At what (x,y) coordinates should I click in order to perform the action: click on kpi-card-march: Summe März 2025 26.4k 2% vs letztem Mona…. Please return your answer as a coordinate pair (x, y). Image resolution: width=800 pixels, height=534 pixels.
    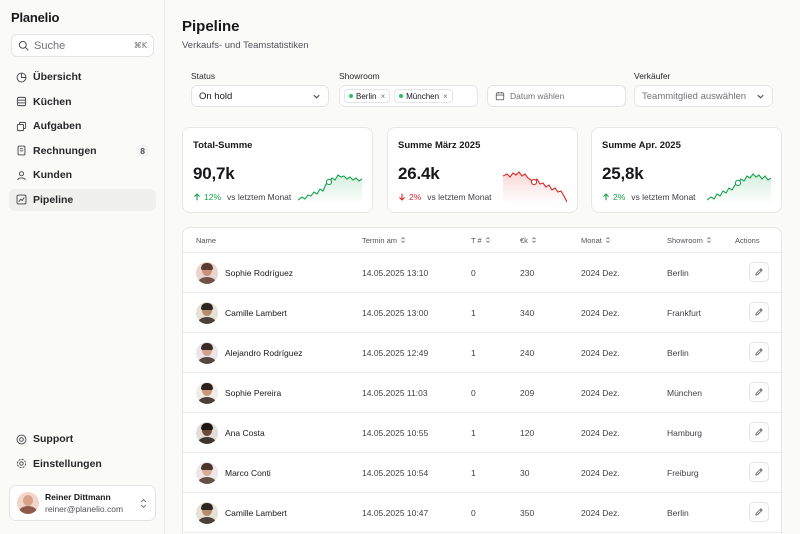
    Looking at the image, I should click on (482, 170).